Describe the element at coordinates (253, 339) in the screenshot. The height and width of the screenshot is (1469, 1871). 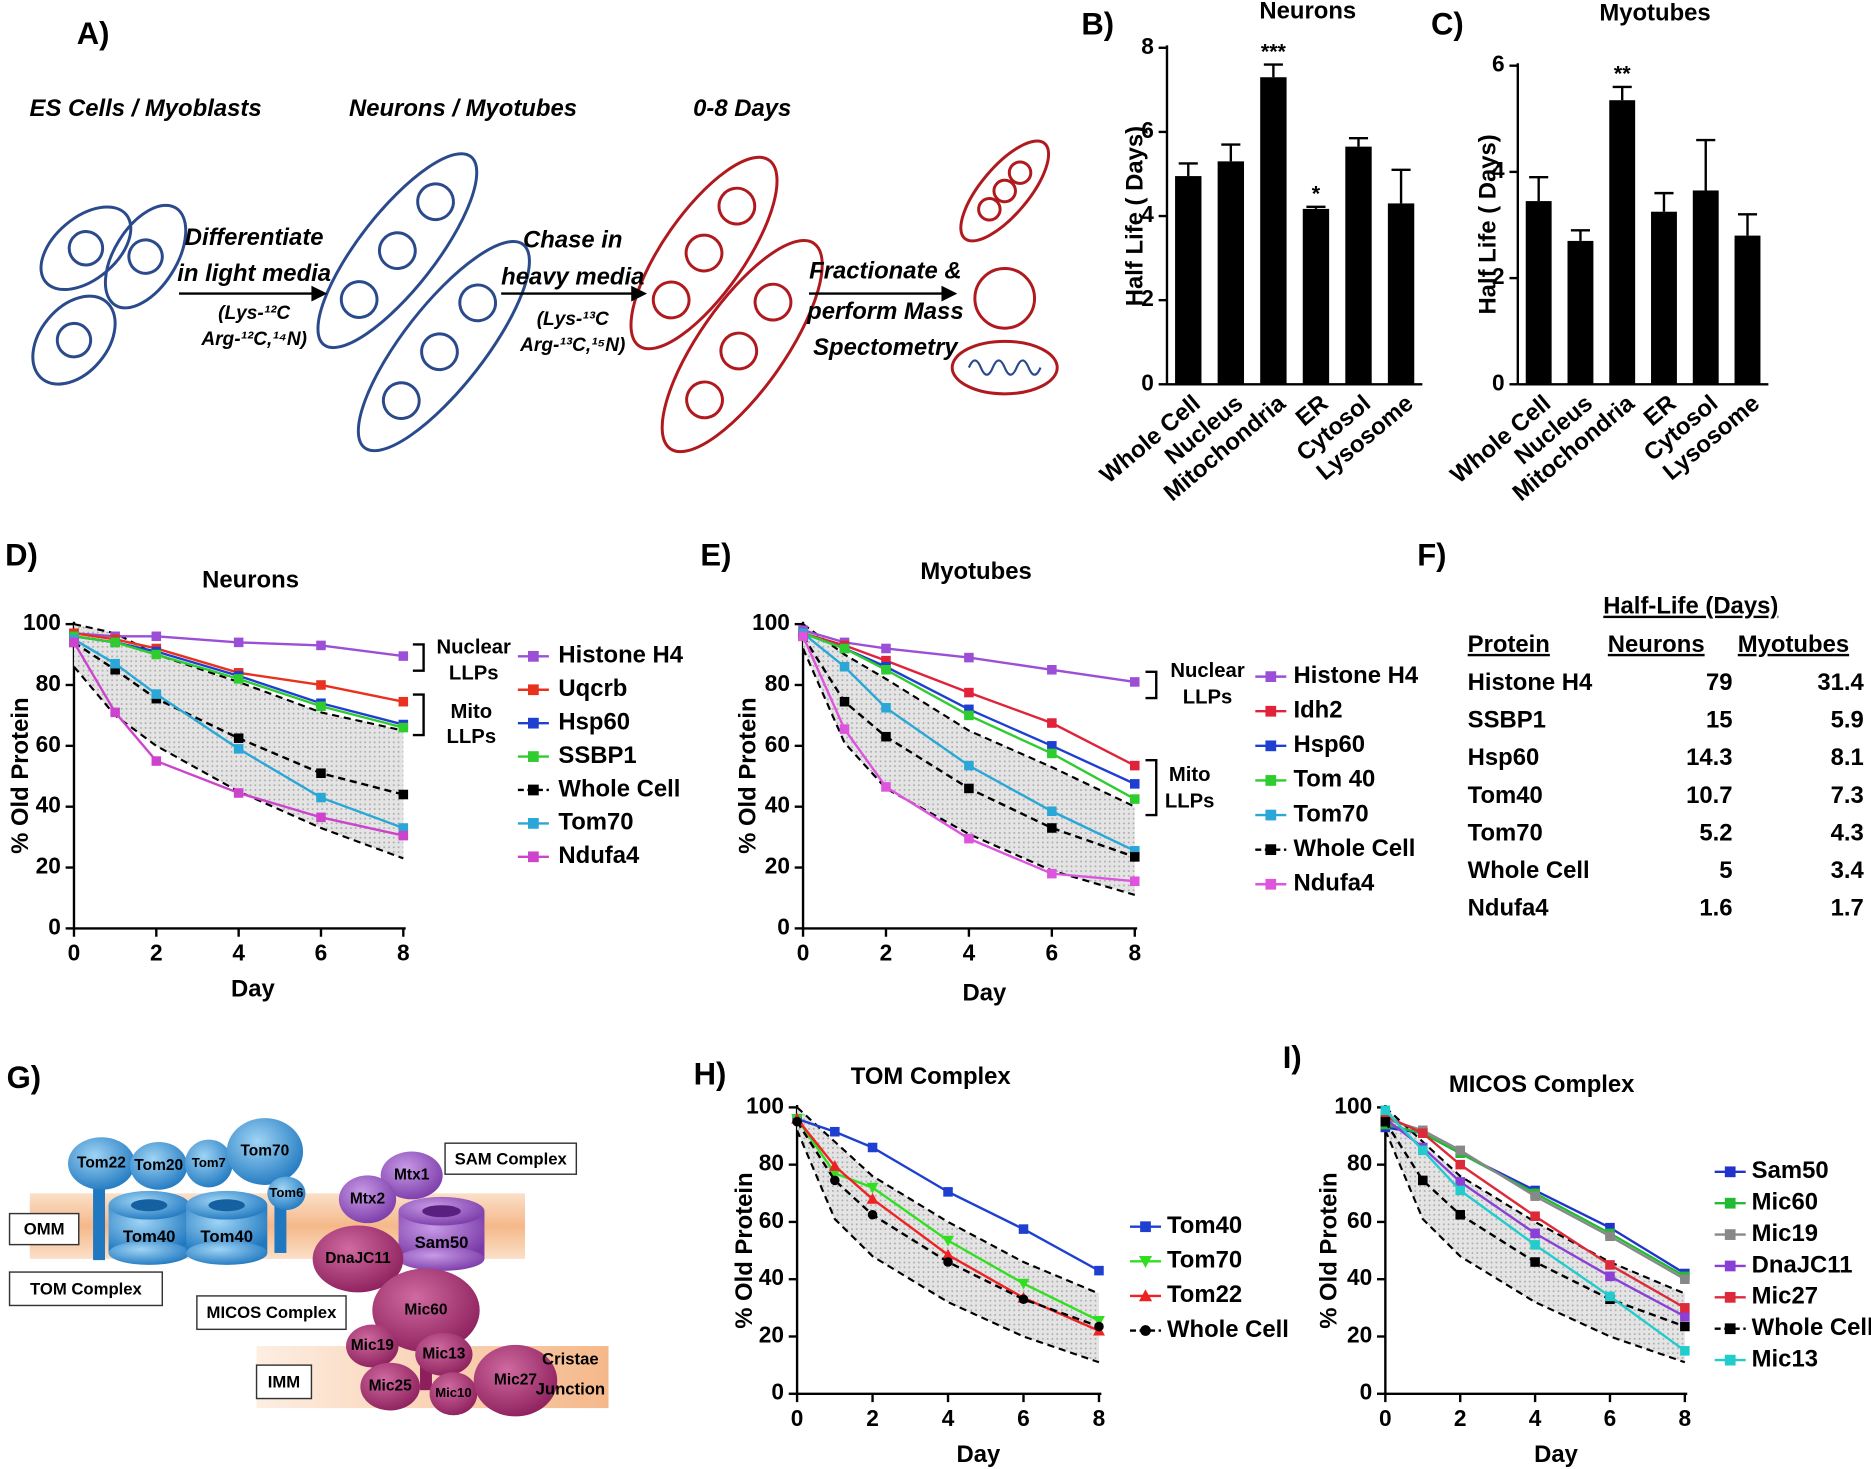
I see `media-text: Arg-¹²C,¹⁴N)` at that location.